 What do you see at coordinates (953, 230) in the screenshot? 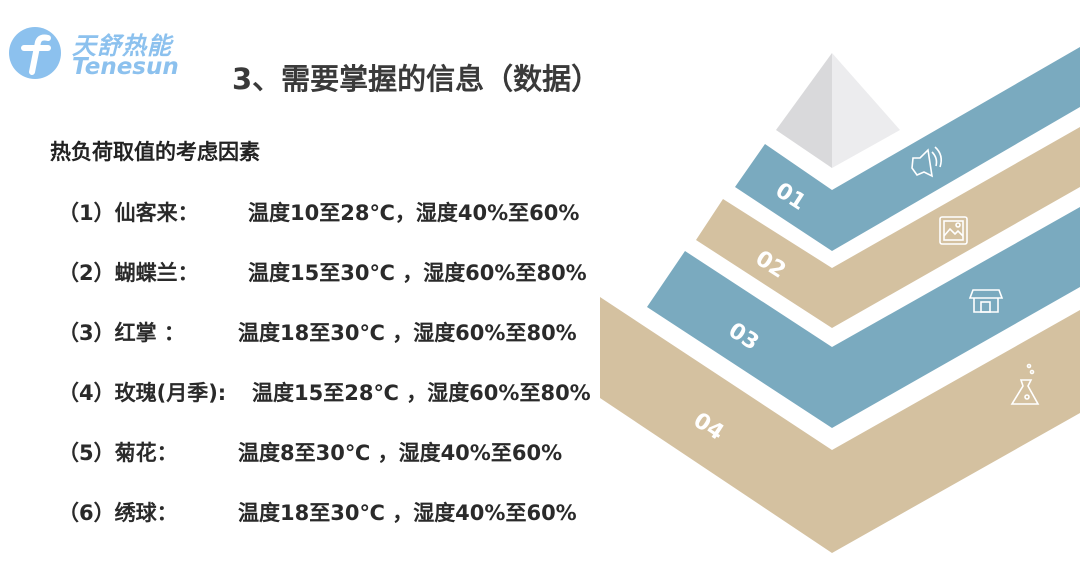
I see `picture-icon` at bounding box center [953, 230].